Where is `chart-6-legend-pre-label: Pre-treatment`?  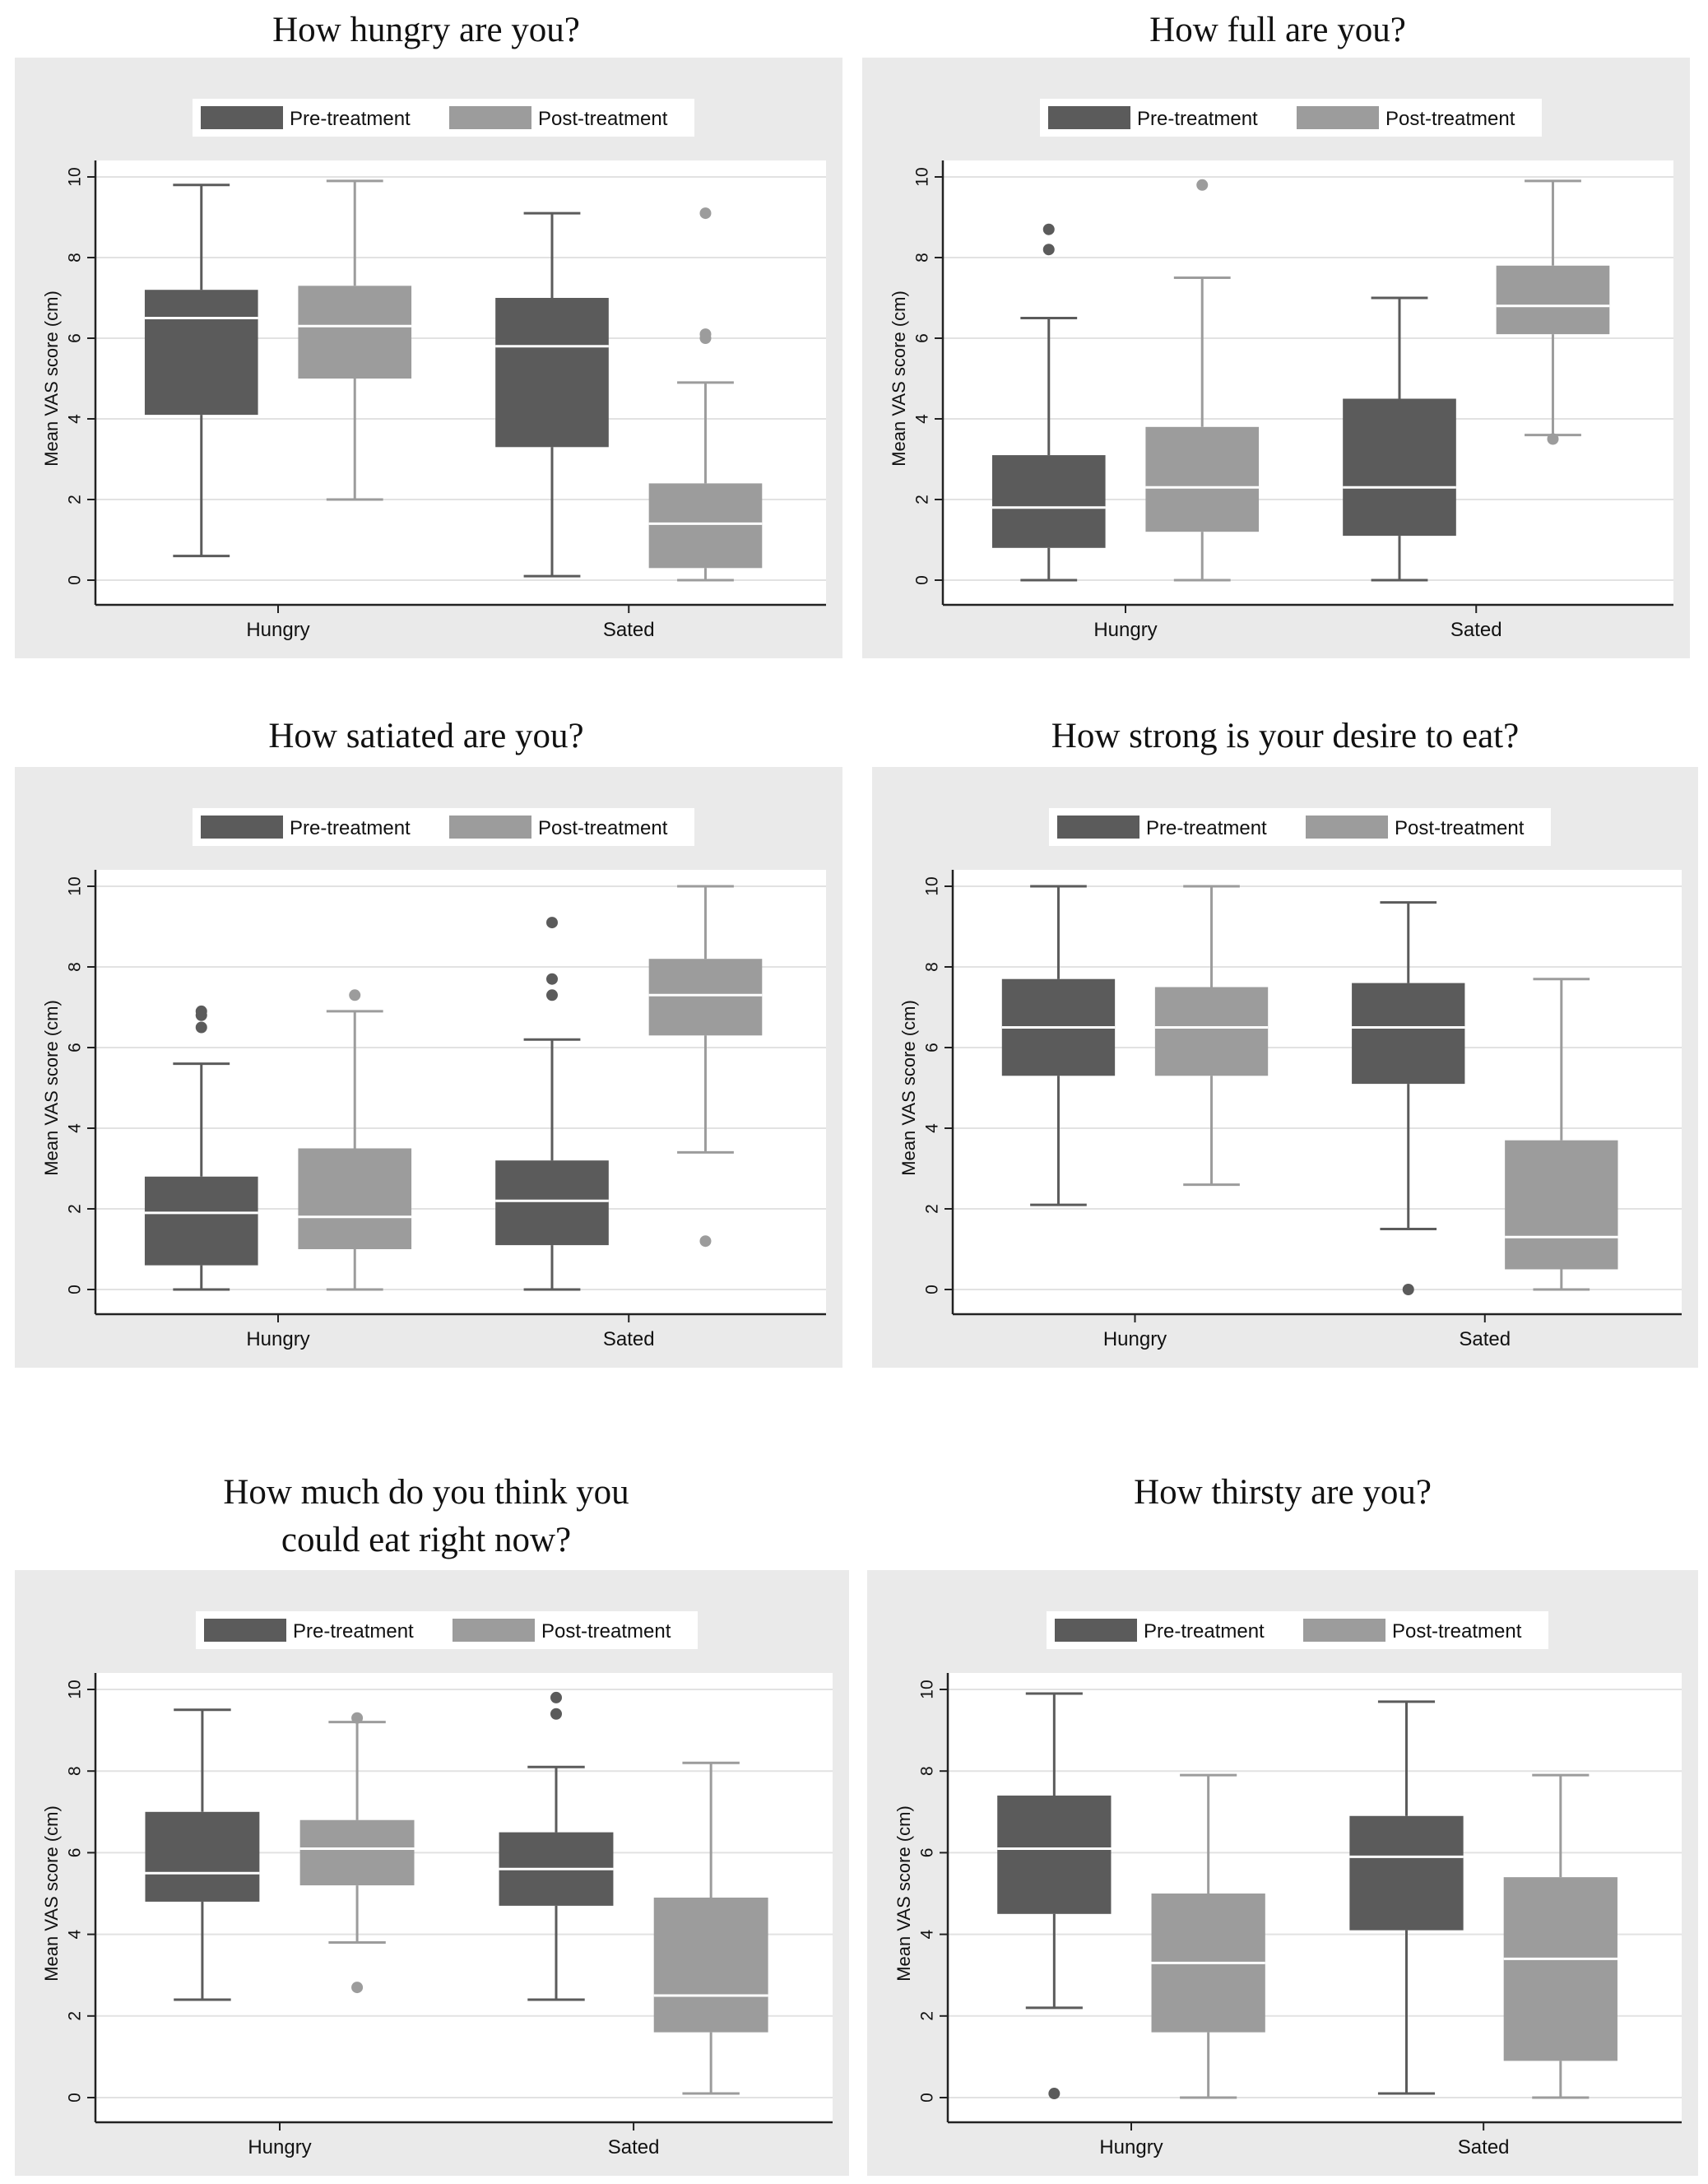
chart-6-legend-pre-label: Pre-treatment is located at coordinates (1205, 1631).